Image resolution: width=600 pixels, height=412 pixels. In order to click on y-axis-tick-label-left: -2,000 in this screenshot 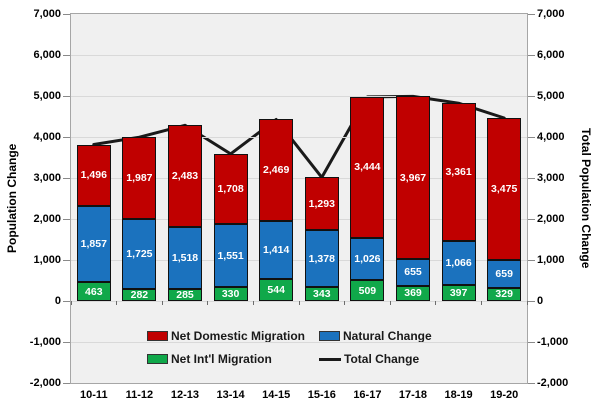, I will do `click(45, 383)`.